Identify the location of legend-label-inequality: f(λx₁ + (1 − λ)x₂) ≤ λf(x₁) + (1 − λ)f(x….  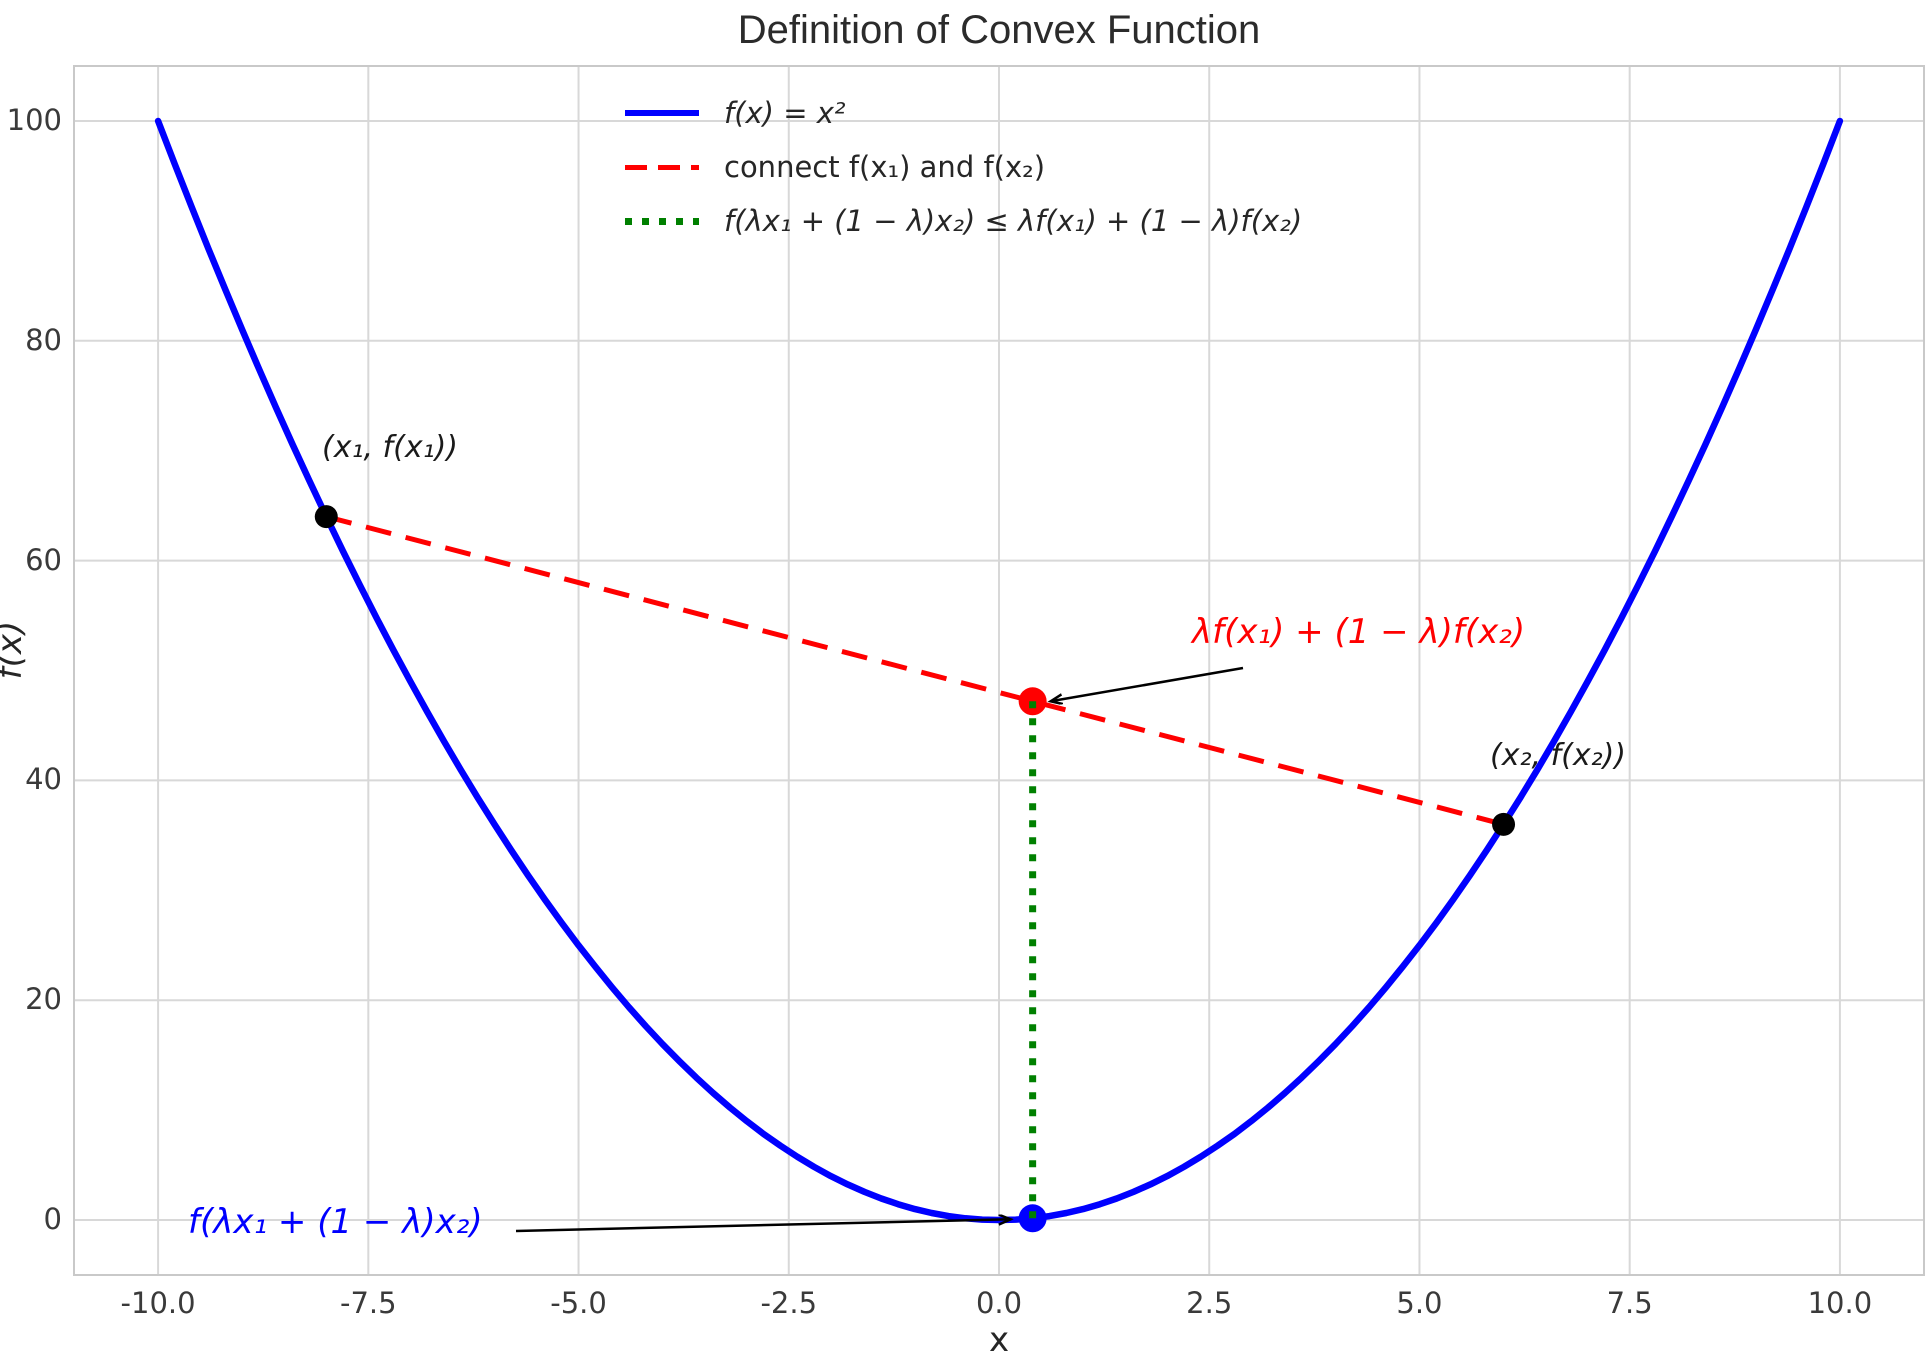
(1013, 221).